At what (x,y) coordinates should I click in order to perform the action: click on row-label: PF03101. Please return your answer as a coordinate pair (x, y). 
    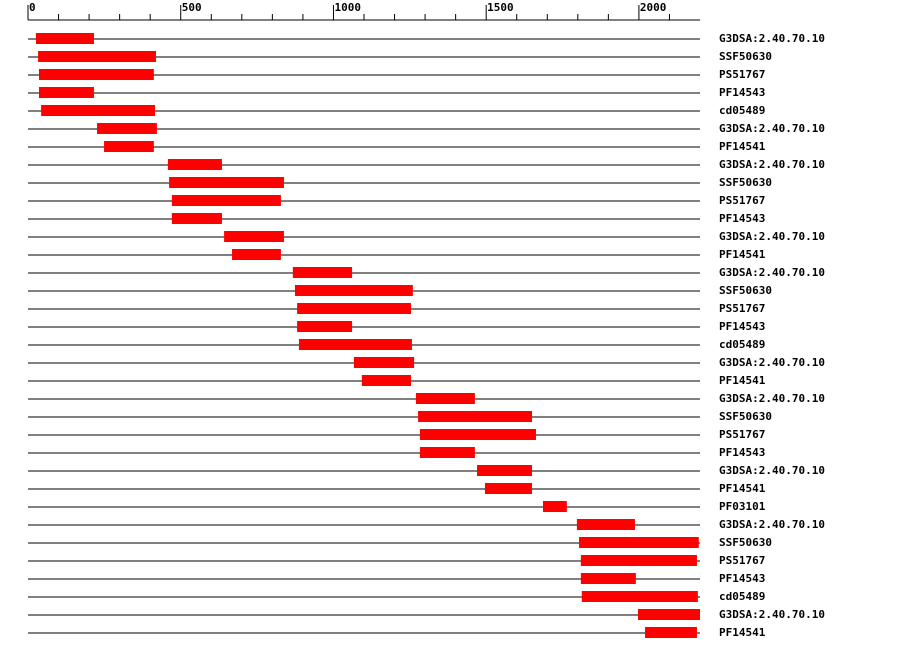
    Looking at the image, I should click on (742, 506).